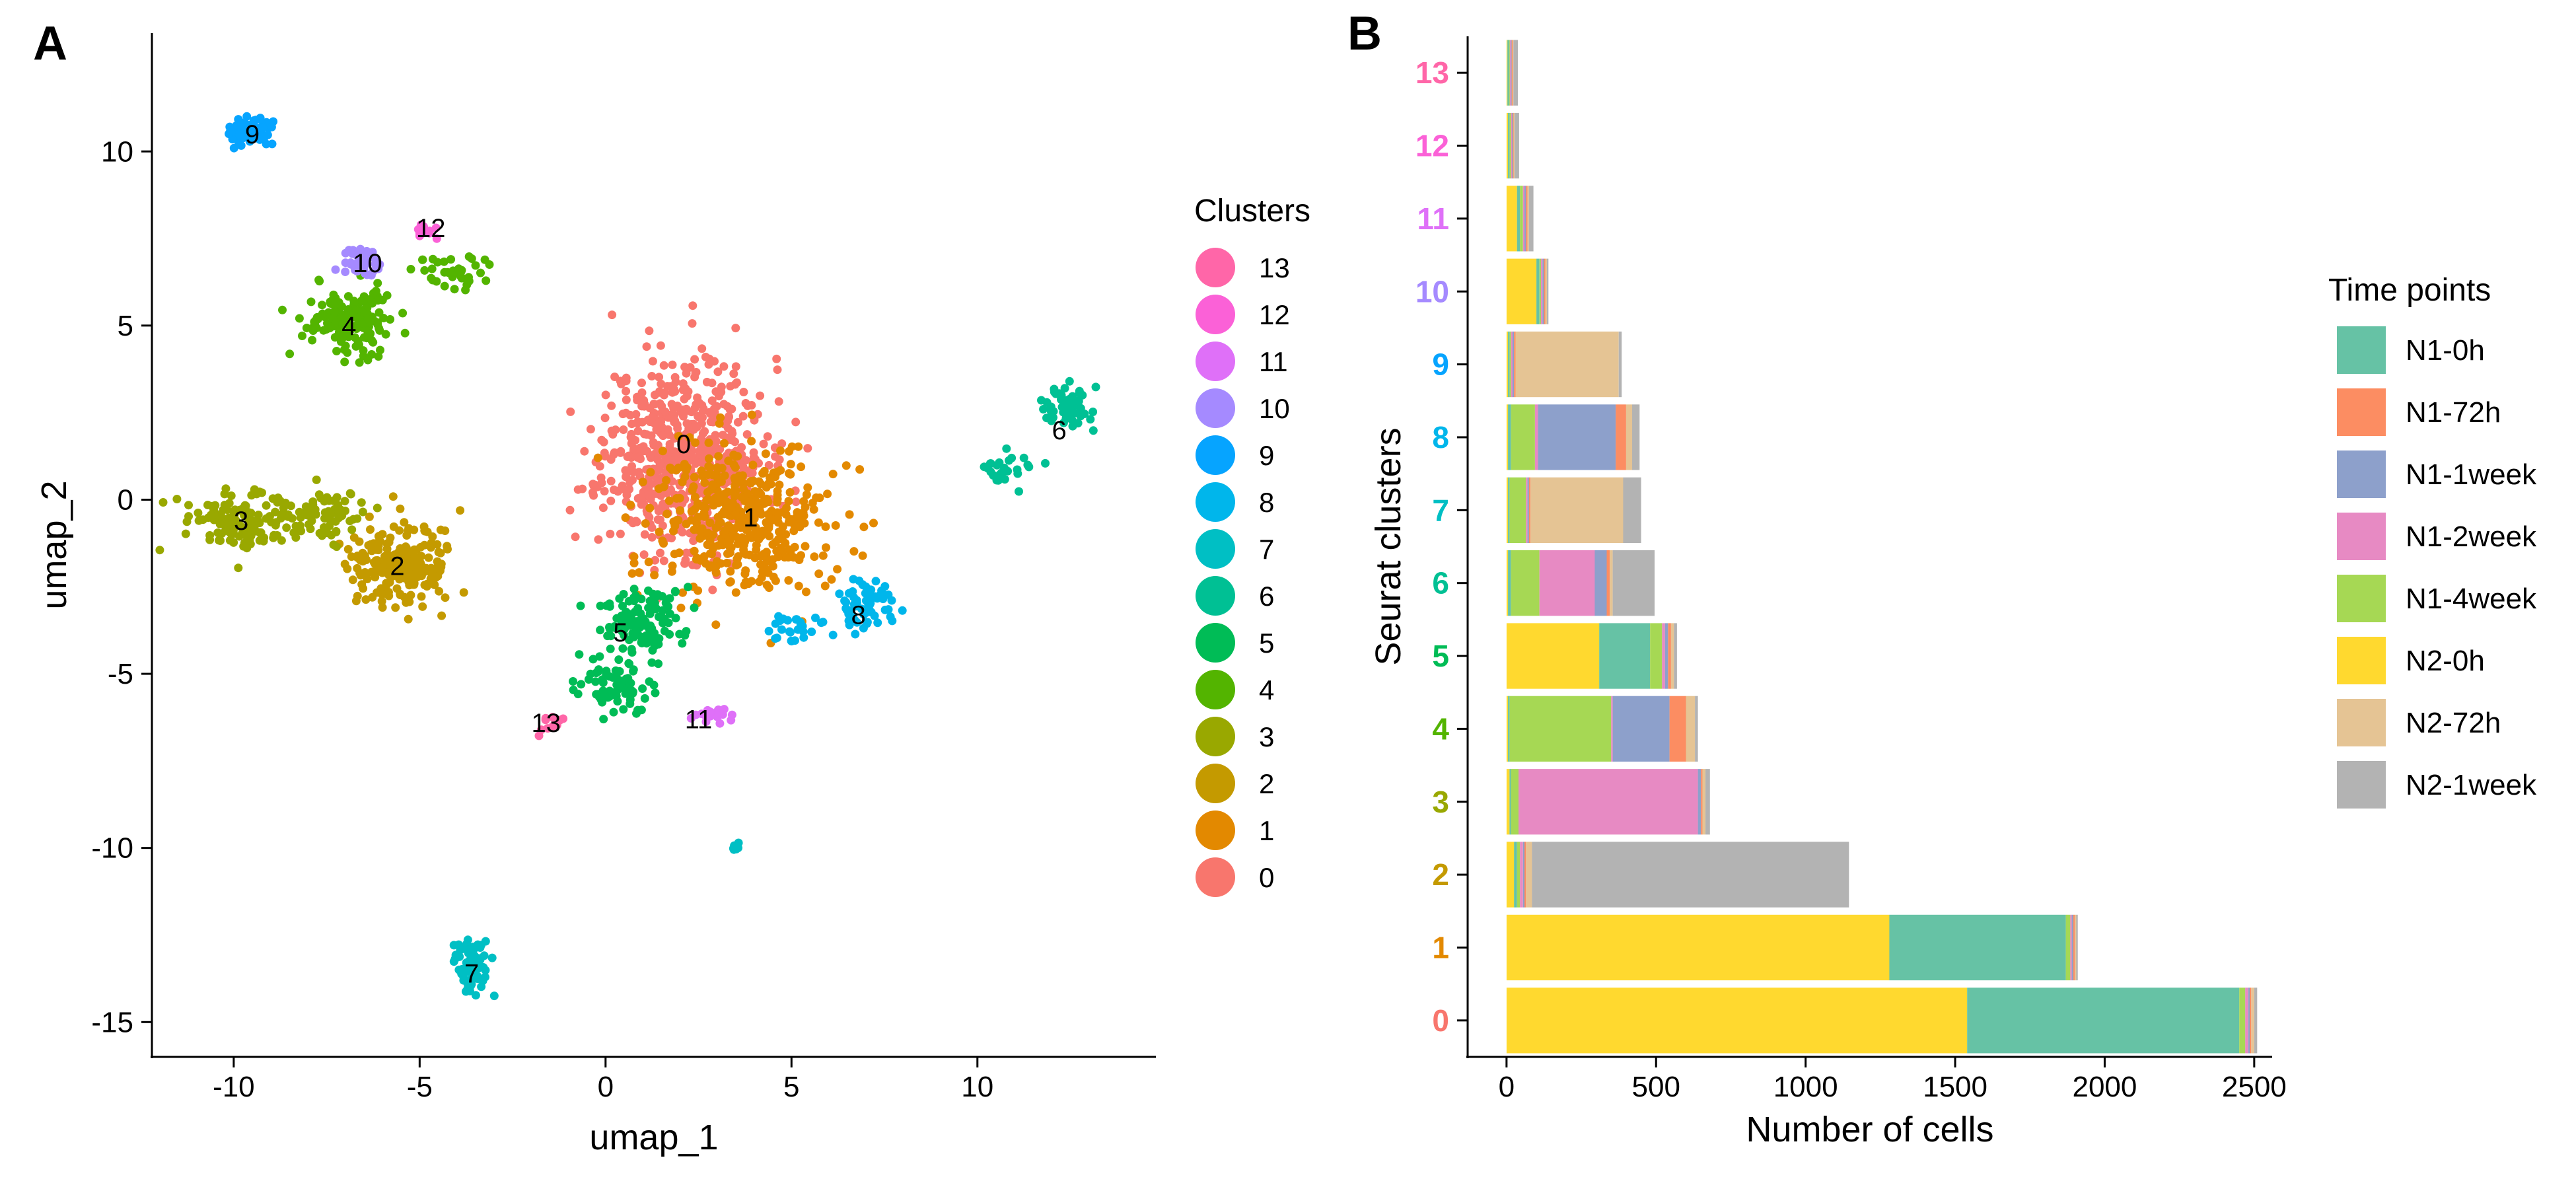 The height and width of the screenshot is (1189, 2576). What do you see at coordinates (1670, 656) in the screenshot?
I see `bar-segment-N1-72h` at bounding box center [1670, 656].